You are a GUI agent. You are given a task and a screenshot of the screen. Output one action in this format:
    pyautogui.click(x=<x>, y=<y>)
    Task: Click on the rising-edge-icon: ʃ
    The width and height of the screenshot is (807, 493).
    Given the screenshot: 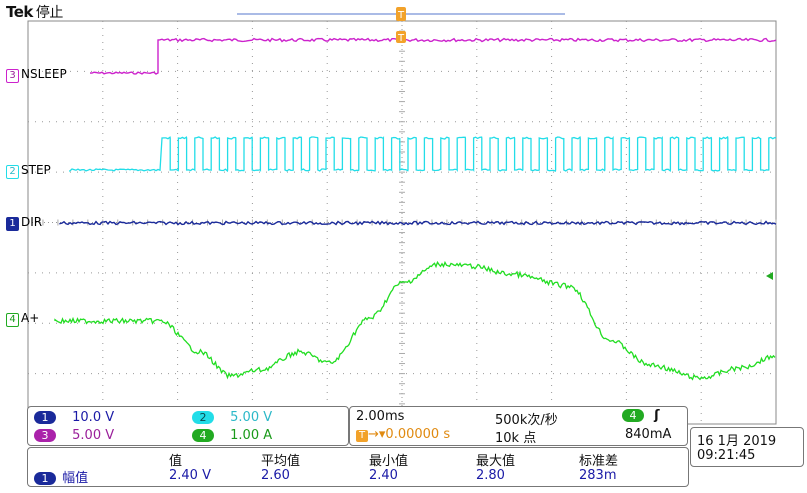 What is the action you would take?
    pyautogui.click(x=657, y=415)
    